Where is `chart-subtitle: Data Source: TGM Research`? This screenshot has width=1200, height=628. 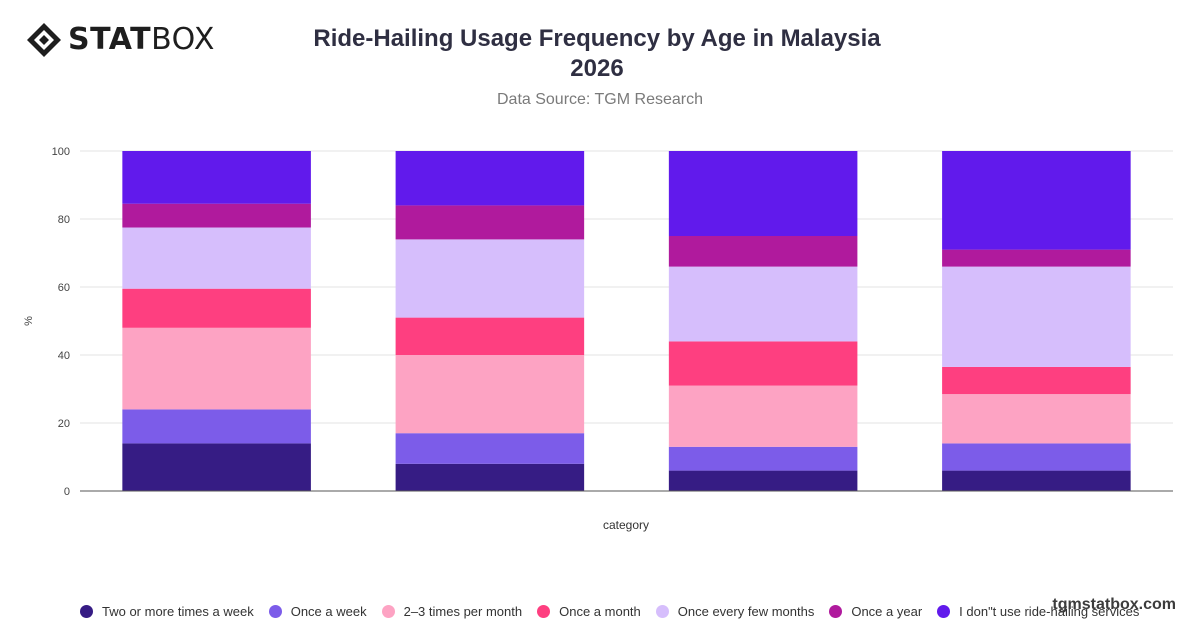 chart-subtitle: Data Source: TGM Research is located at coordinates (599, 99).